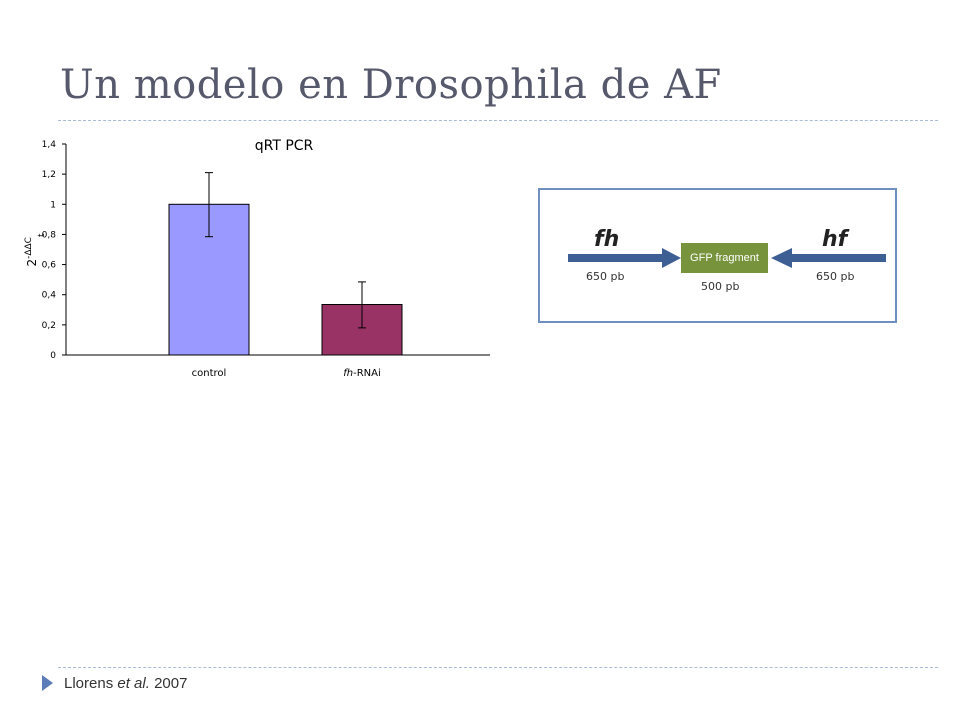 This screenshot has width=960, height=720. I want to click on x-tick-label-0: control, so click(209, 373).